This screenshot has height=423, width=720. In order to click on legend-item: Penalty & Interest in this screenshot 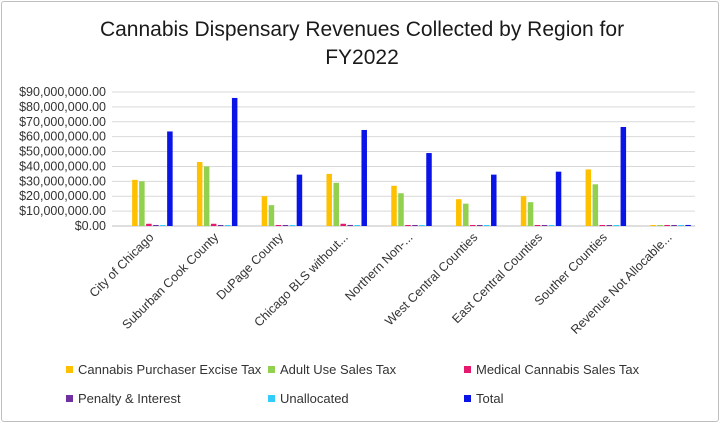, I will do `click(123, 398)`.